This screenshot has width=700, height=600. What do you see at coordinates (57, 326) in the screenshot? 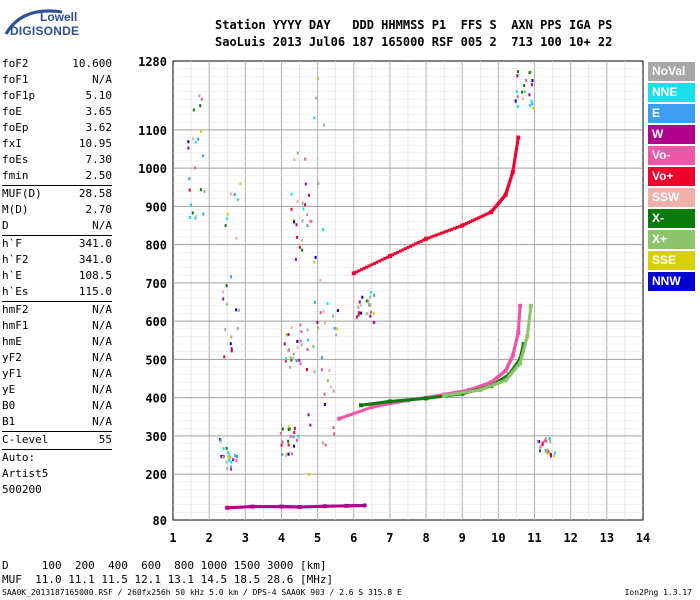
I see `param-row-hmf1: hmF1 N/A` at bounding box center [57, 326].